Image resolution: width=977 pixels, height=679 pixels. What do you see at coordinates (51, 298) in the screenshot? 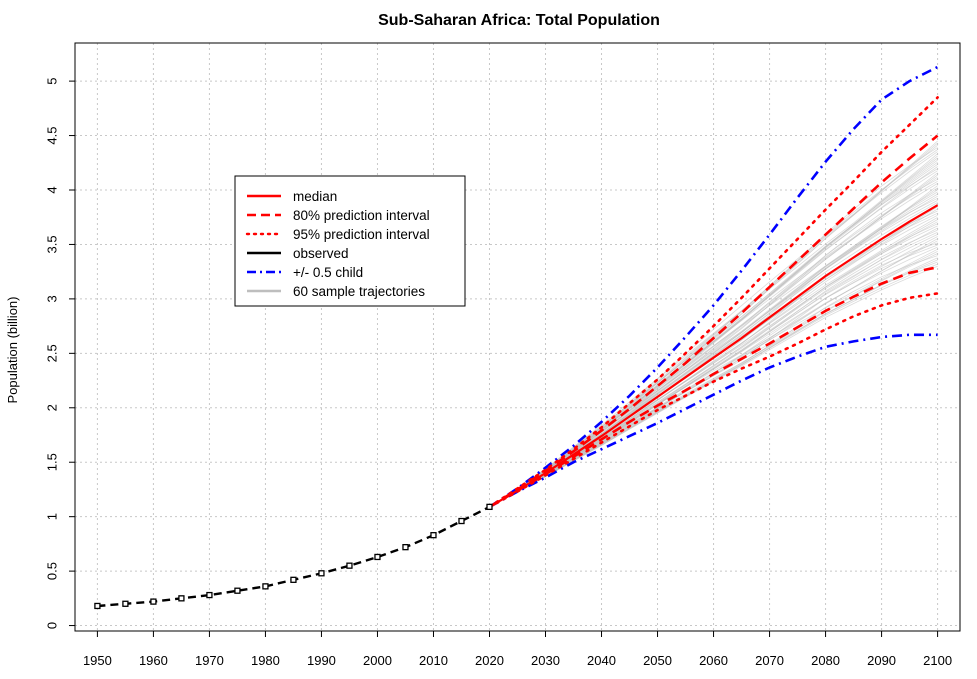
I see `y-tick-label: 3` at bounding box center [51, 298].